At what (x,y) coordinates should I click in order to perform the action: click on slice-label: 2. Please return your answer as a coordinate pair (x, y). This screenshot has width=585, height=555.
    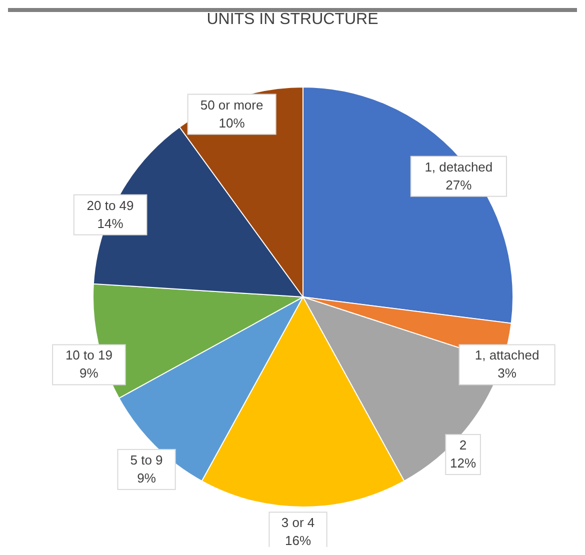
    Looking at the image, I should click on (463, 445).